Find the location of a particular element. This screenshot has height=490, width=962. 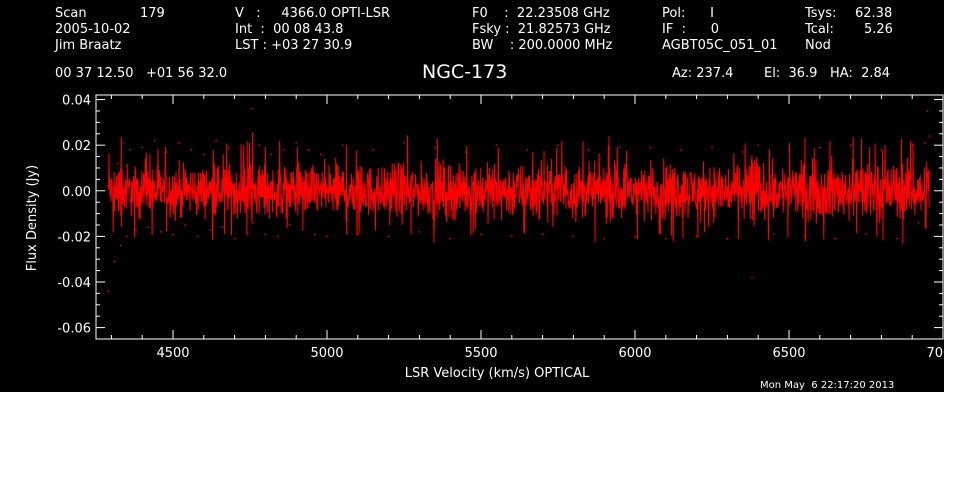

observer-name: Jim Braatz is located at coordinates (88, 45).